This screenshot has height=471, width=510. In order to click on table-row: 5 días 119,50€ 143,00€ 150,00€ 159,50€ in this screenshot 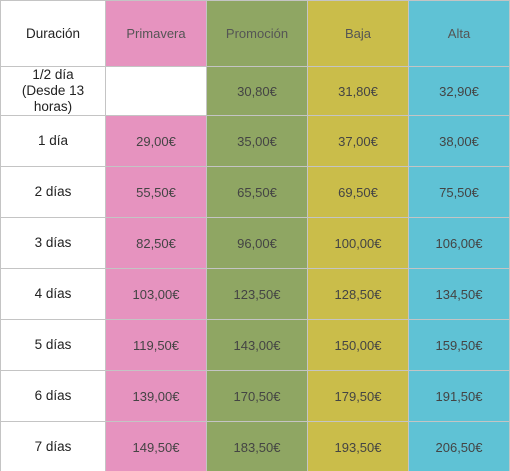, I will do `click(255, 345)`.